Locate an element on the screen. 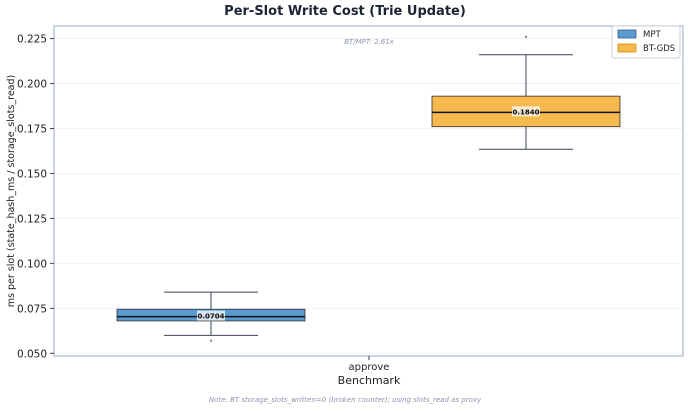 This screenshot has height=412, width=690. y-tick-label: 0.125 is located at coordinates (32, 219).